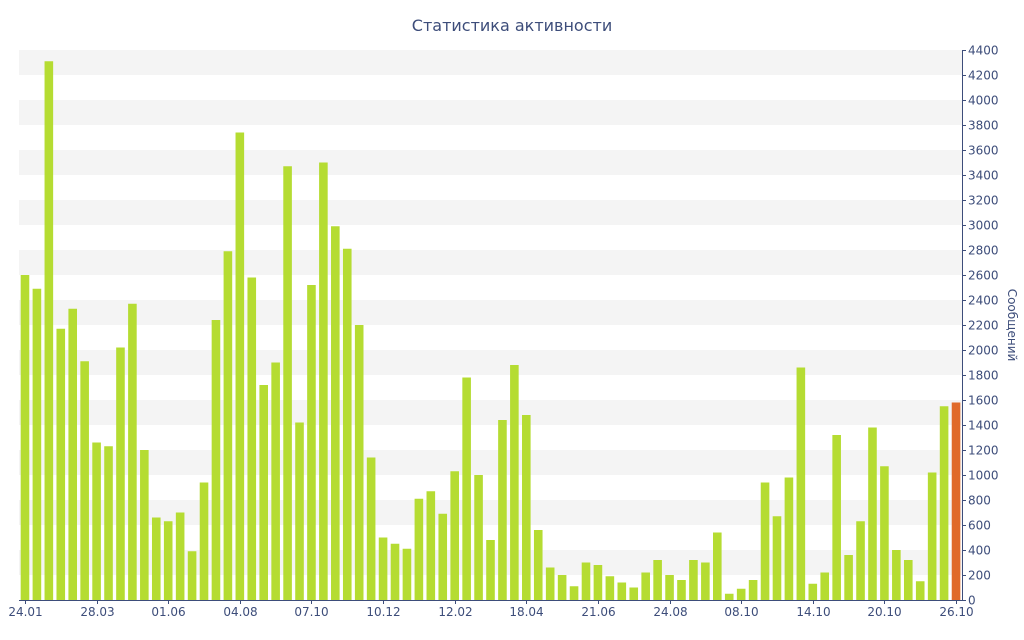 Image resolution: width=1024 pixels, height=640 pixels. I want to click on y-tick-label: 3800, so click(983, 126).